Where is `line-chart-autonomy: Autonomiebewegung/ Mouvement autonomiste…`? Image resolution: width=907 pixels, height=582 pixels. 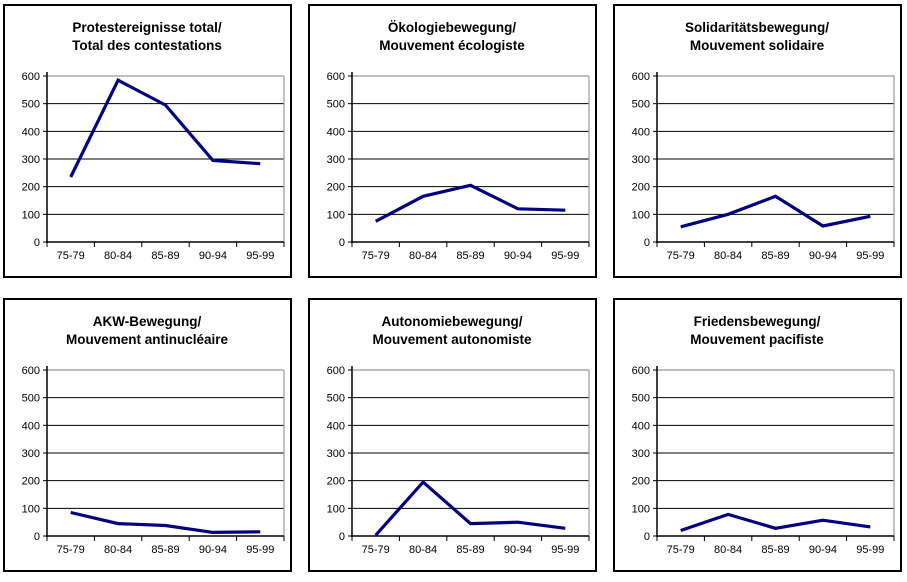
line-chart-autonomy: Autonomiebewegung/ Mouvement autonomiste… is located at coordinates (458, 435).